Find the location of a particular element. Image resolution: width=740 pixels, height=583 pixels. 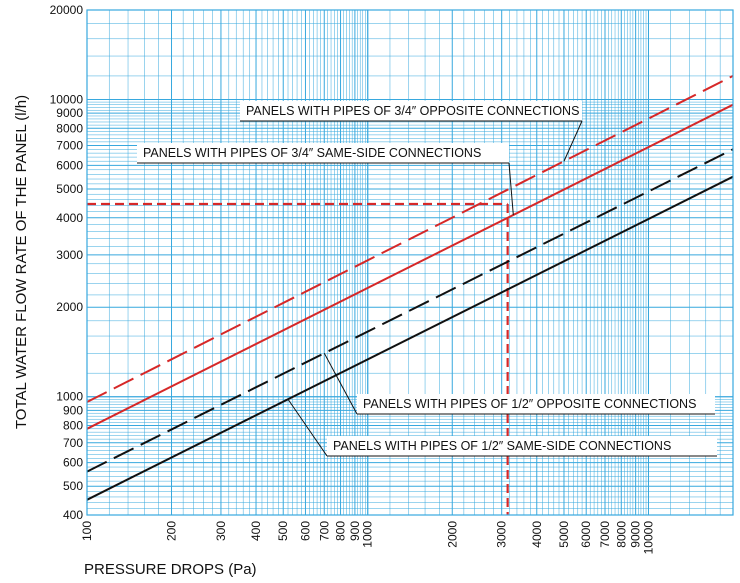

x-tick-label: 3000 is located at coordinates (502, 534).